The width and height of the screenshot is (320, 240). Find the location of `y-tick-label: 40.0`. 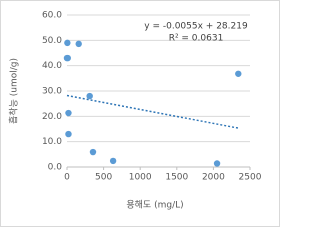

y-tick-label: 40.0 is located at coordinates (52, 66).